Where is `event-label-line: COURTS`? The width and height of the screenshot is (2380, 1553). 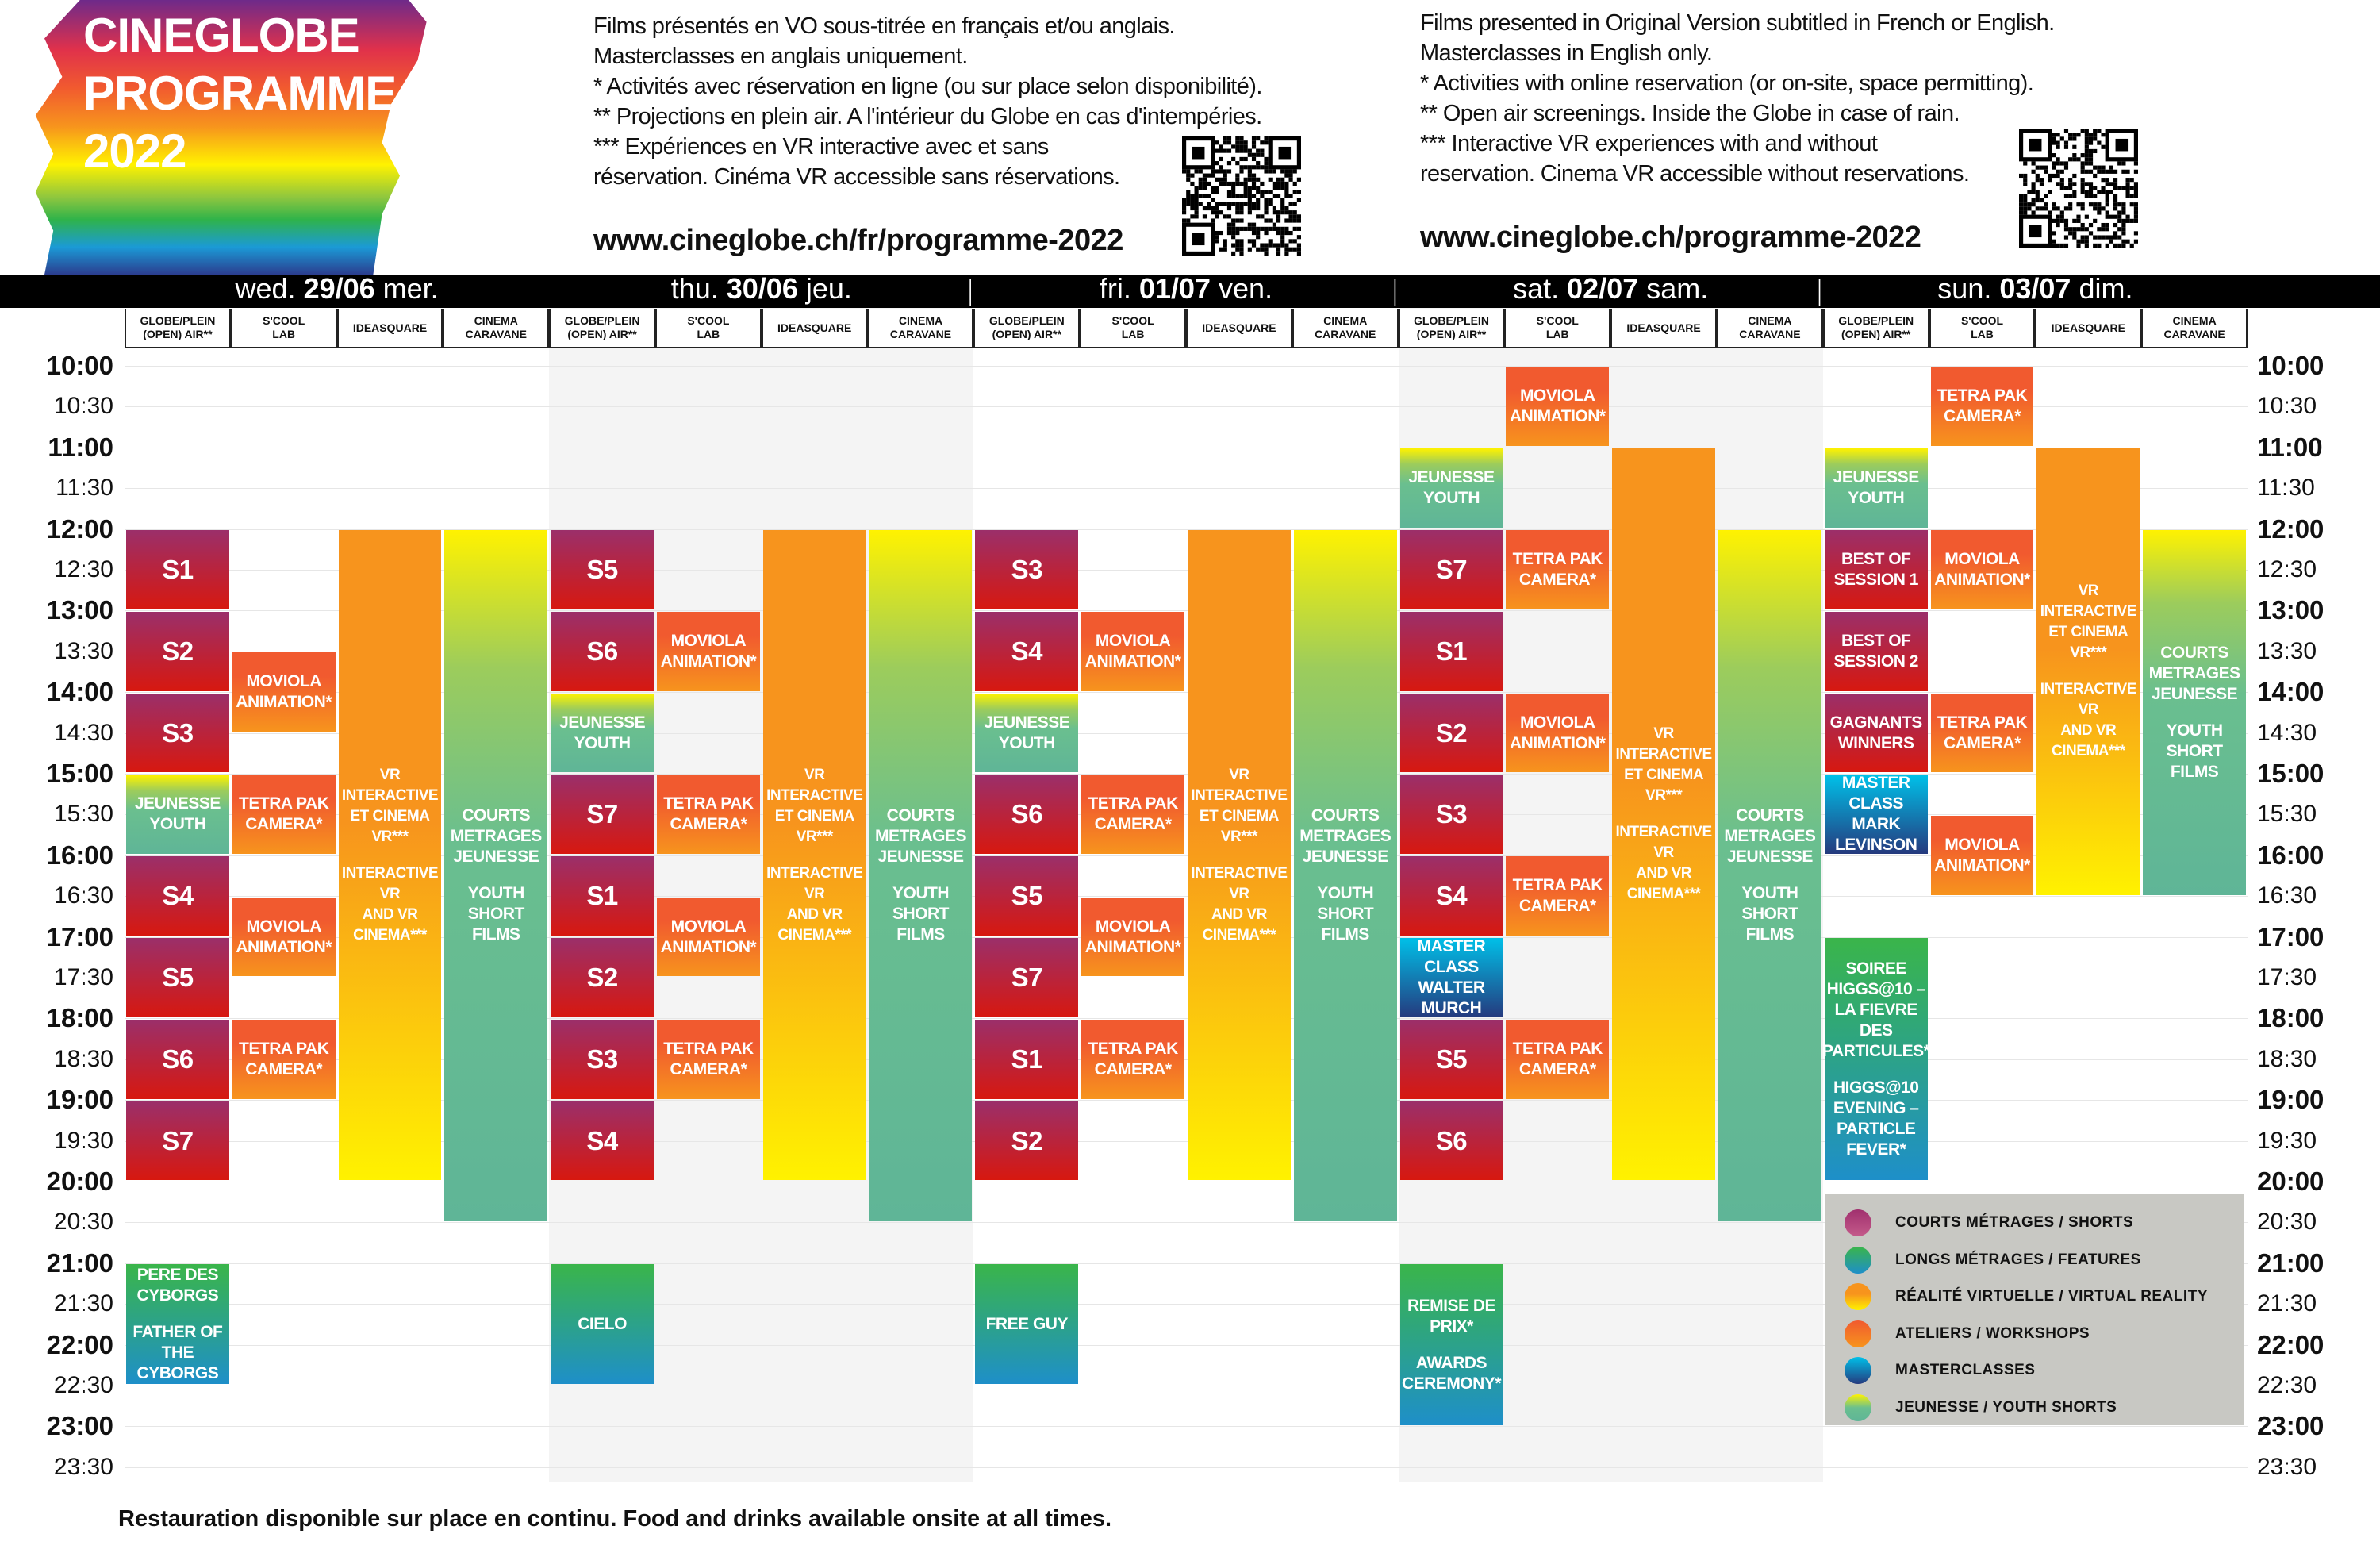 event-label-line: COURTS is located at coordinates (2194, 652).